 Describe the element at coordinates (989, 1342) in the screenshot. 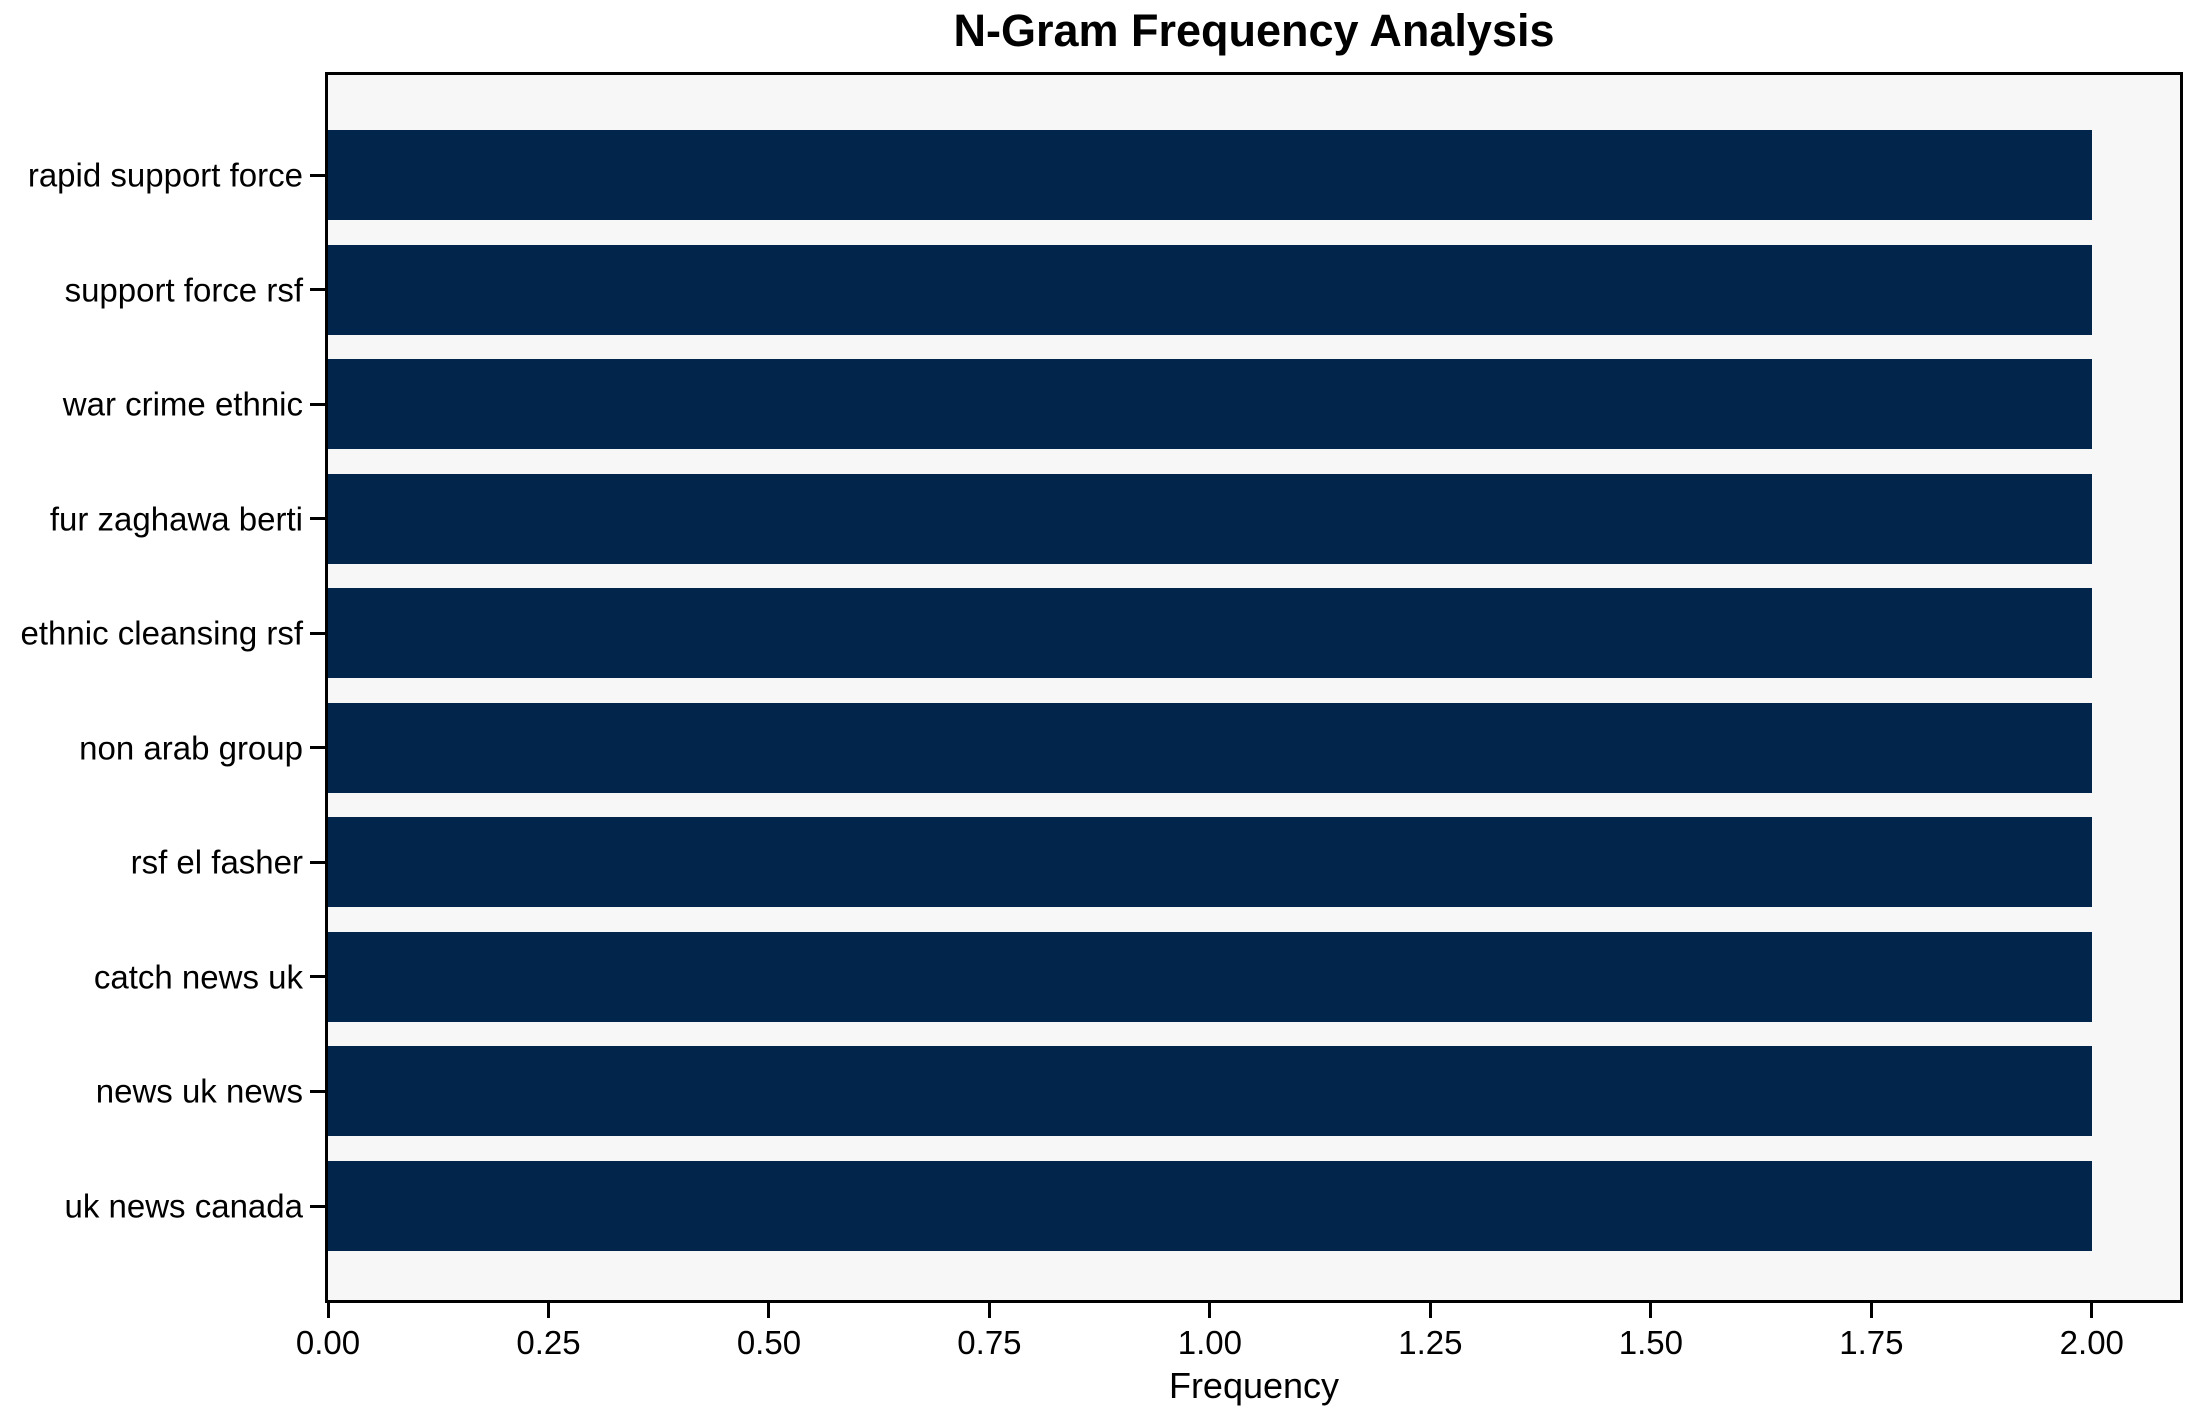

I see `x-tick-label: 0.75` at that location.